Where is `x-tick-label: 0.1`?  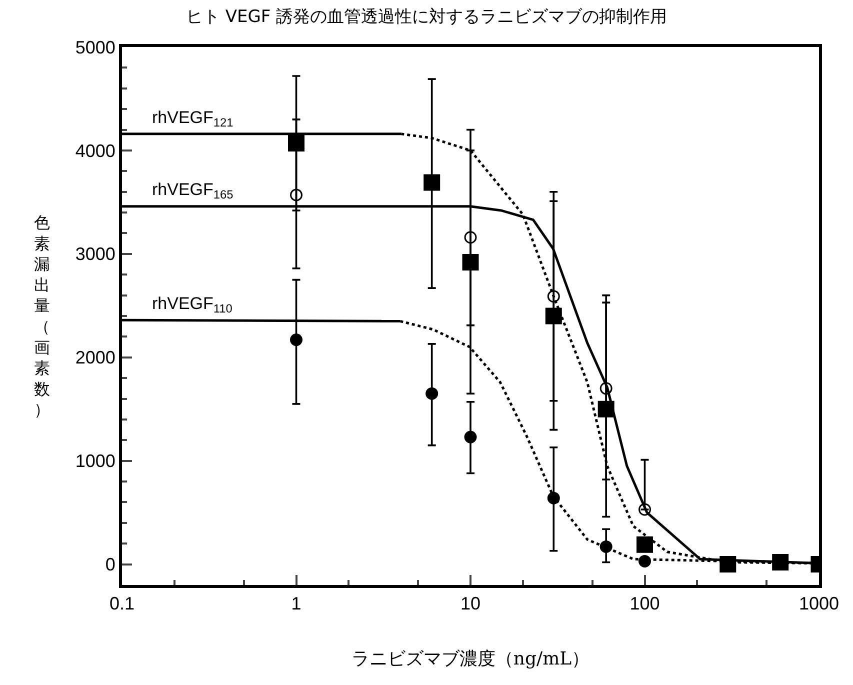
x-tick-label: 0.1 is located at coordinates (122, 604).